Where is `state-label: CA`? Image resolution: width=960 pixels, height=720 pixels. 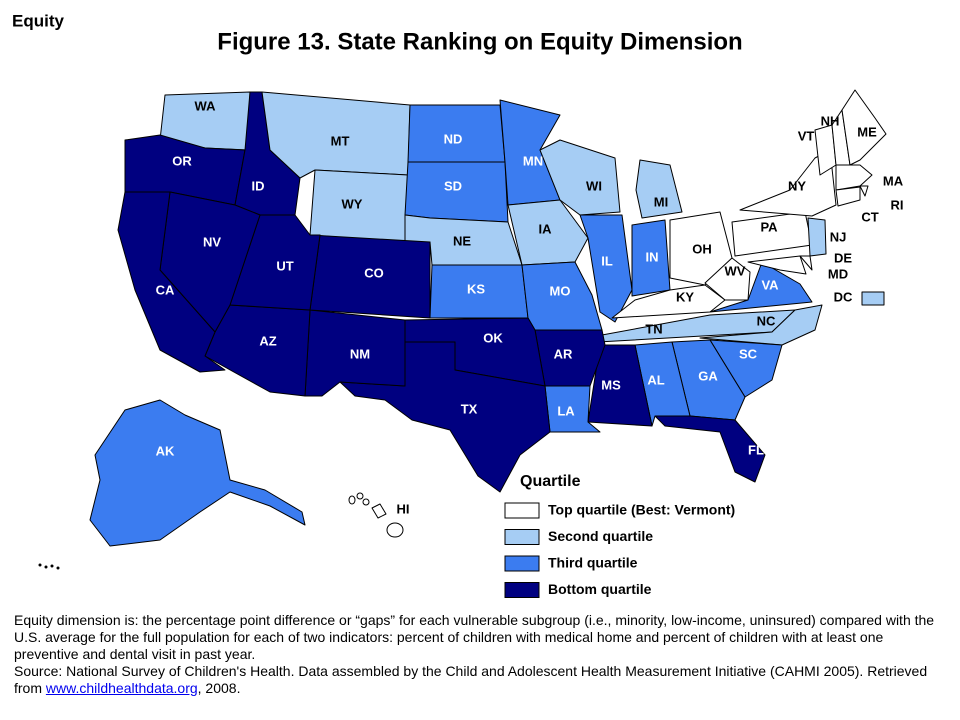
state-label: CA is located at coordinates (165, 289).